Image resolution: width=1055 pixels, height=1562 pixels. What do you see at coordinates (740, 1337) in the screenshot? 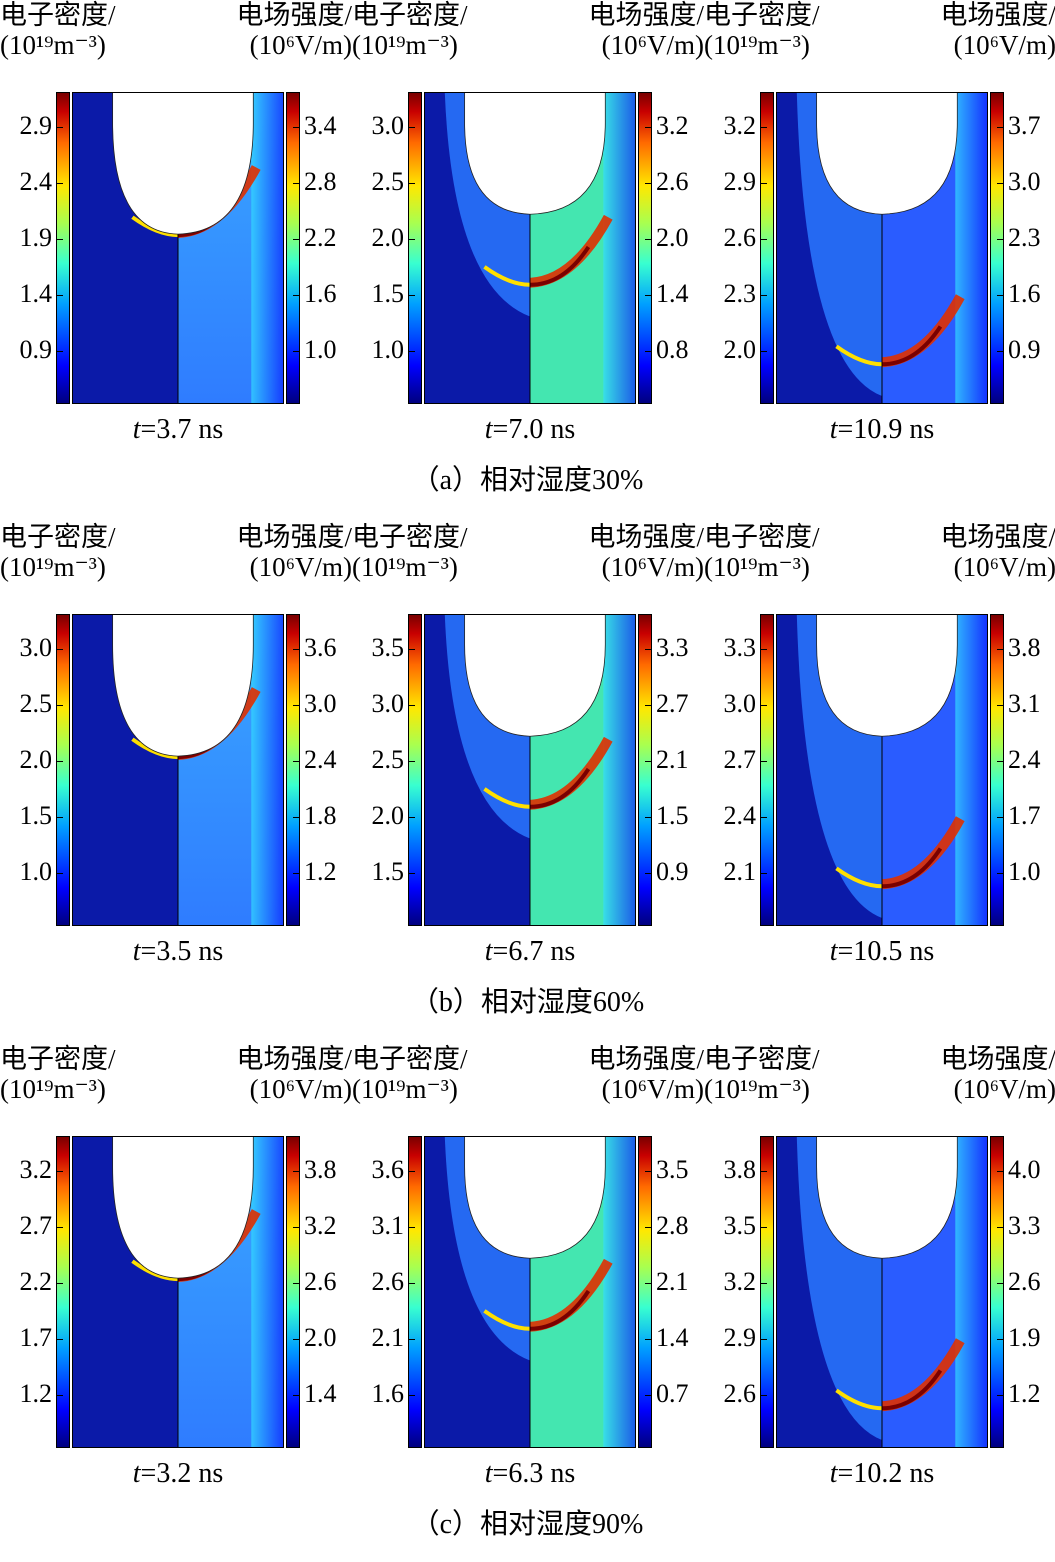
I see `electron-density-tick: 2.9` at bounding box center [740, 1337].